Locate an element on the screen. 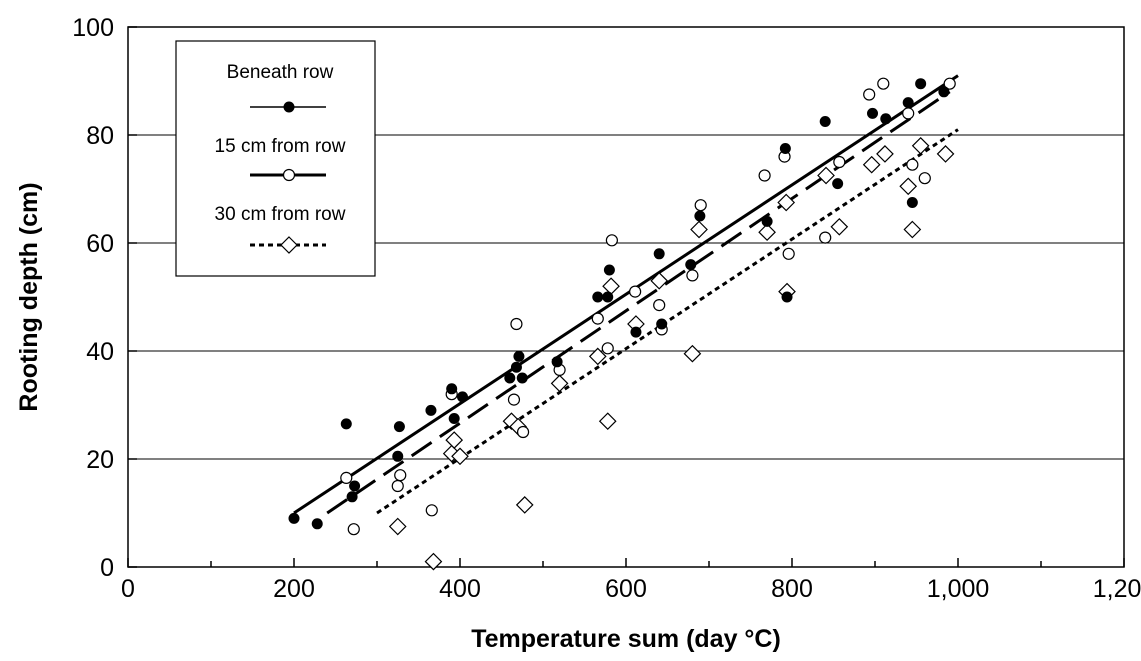  y-tick-label: 20 is located at coordinates (100, 460).